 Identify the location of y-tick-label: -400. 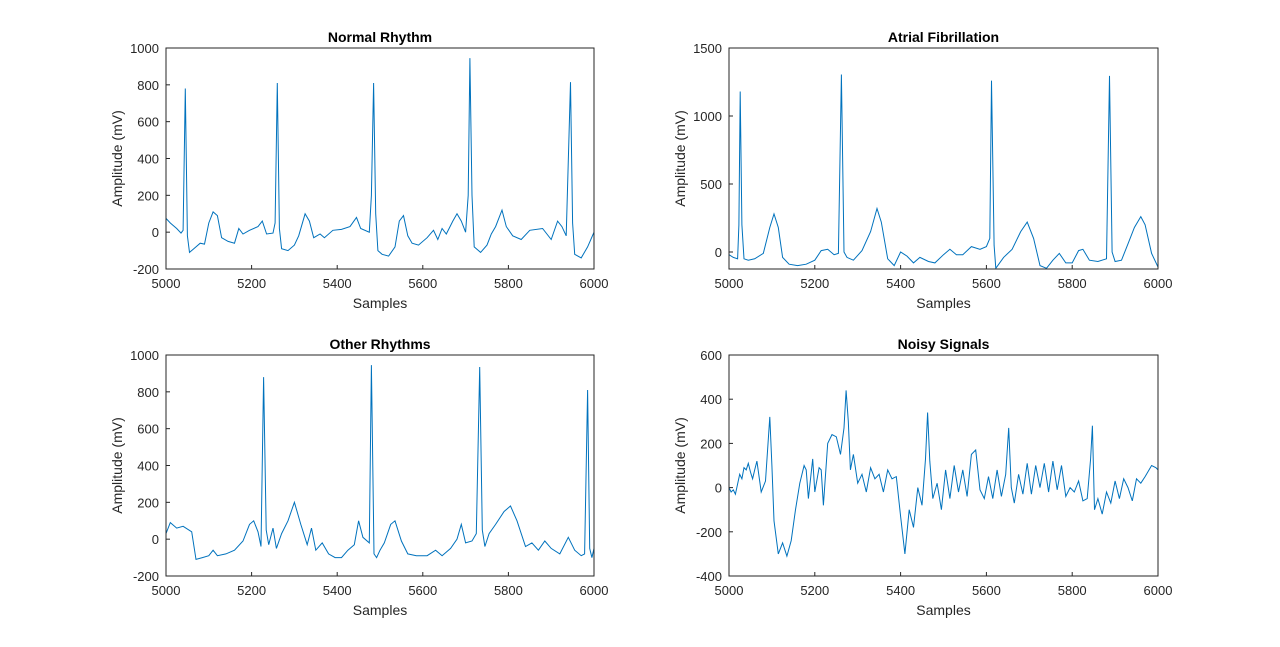
(709, 576).